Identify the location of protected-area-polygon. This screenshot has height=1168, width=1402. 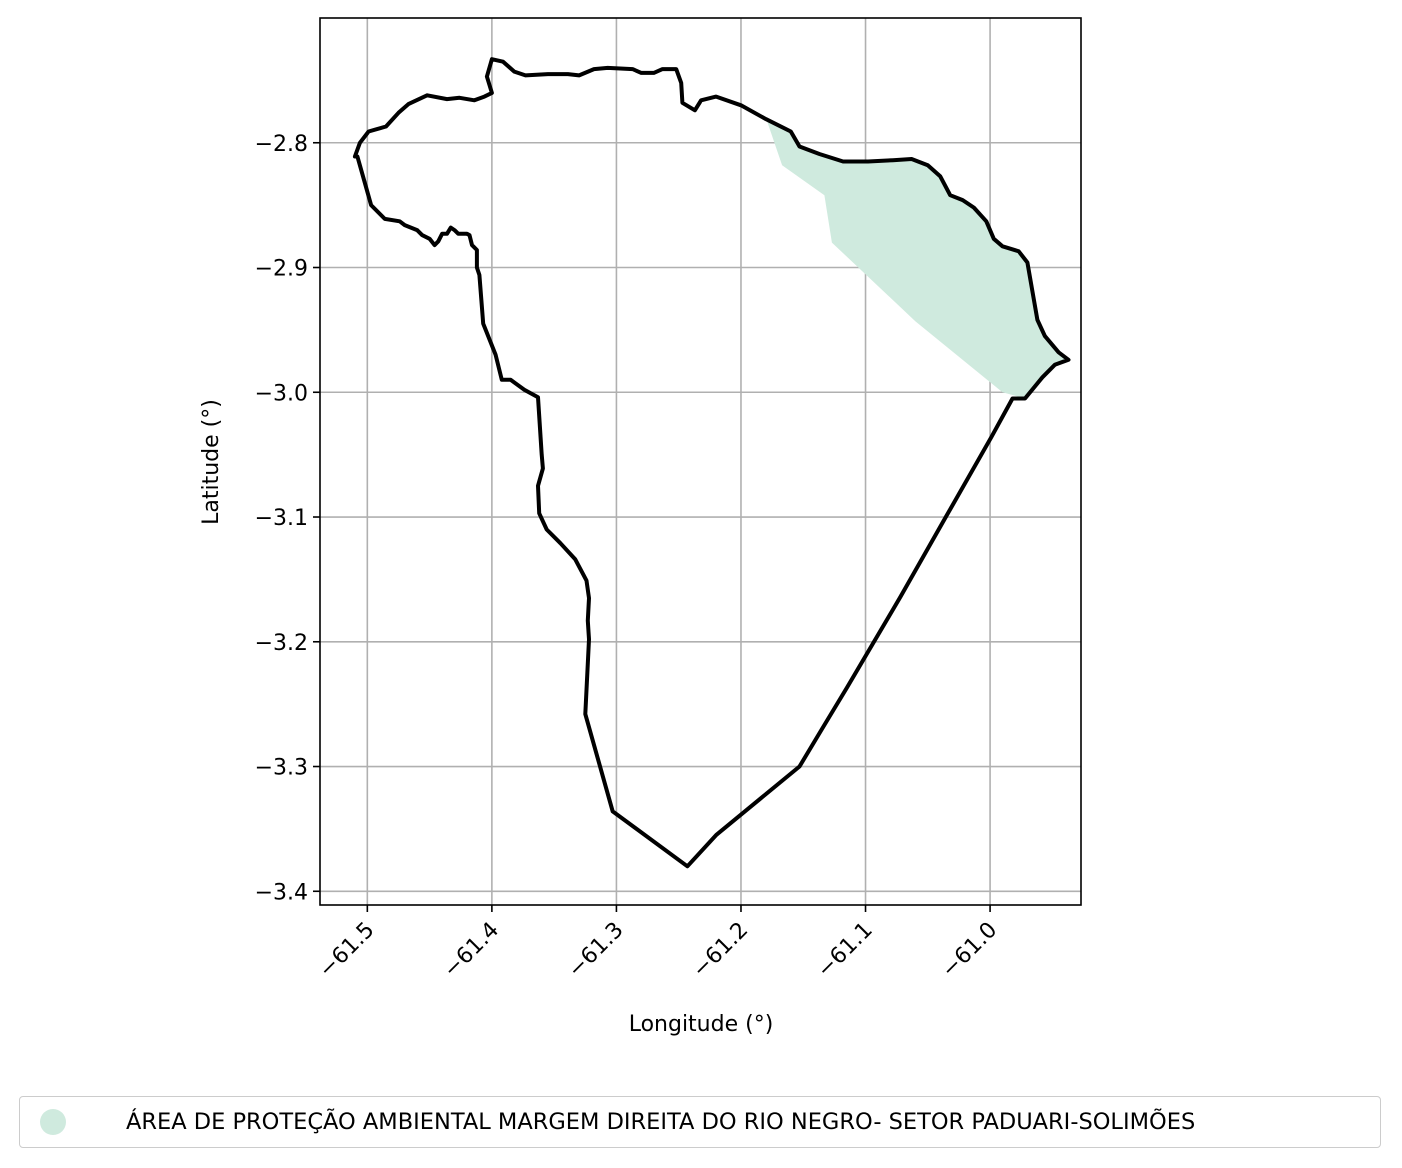
(917, 258).